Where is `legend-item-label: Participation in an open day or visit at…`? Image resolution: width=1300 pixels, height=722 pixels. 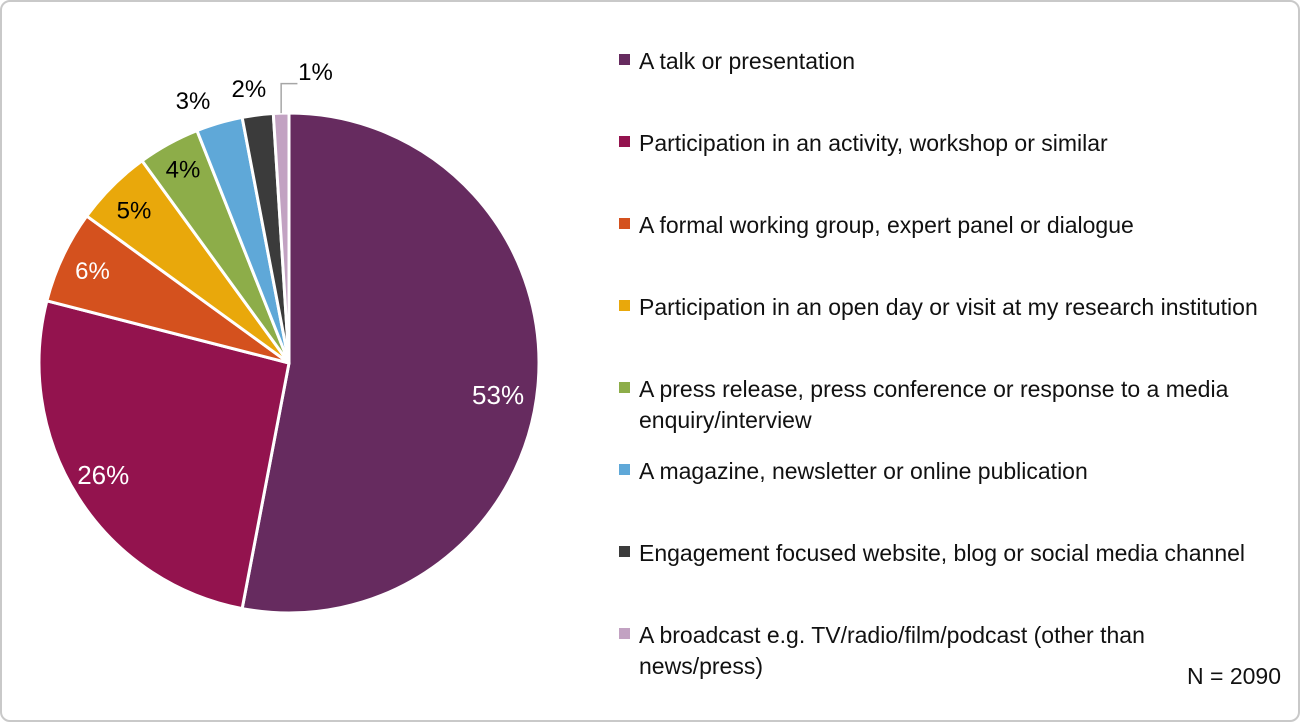 legend-item-label: Participation in an open day or visit at… is located at coordinates (948, 307).